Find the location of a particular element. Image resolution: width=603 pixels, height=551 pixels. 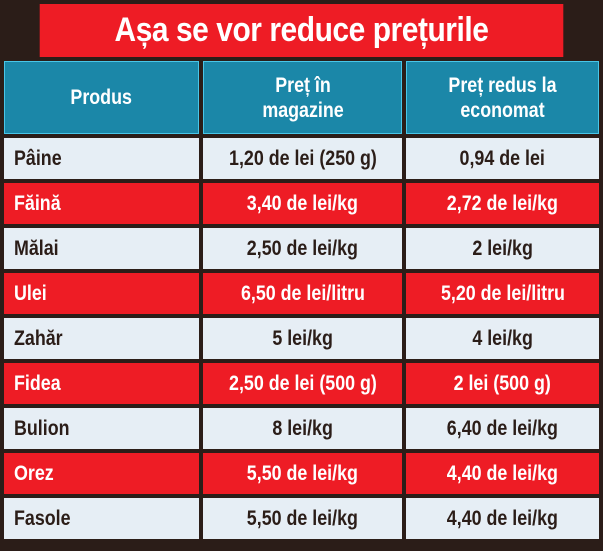

table-row-product: Fasole is located at coordinates (101, 518).